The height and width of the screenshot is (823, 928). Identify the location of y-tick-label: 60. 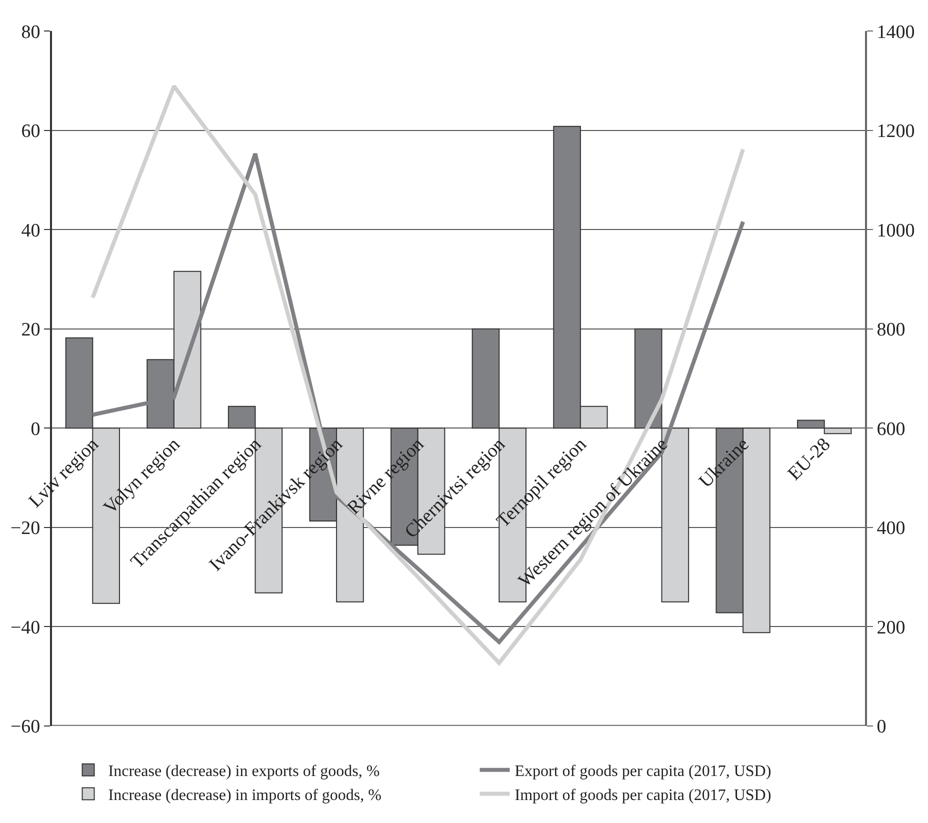
(30, 131).